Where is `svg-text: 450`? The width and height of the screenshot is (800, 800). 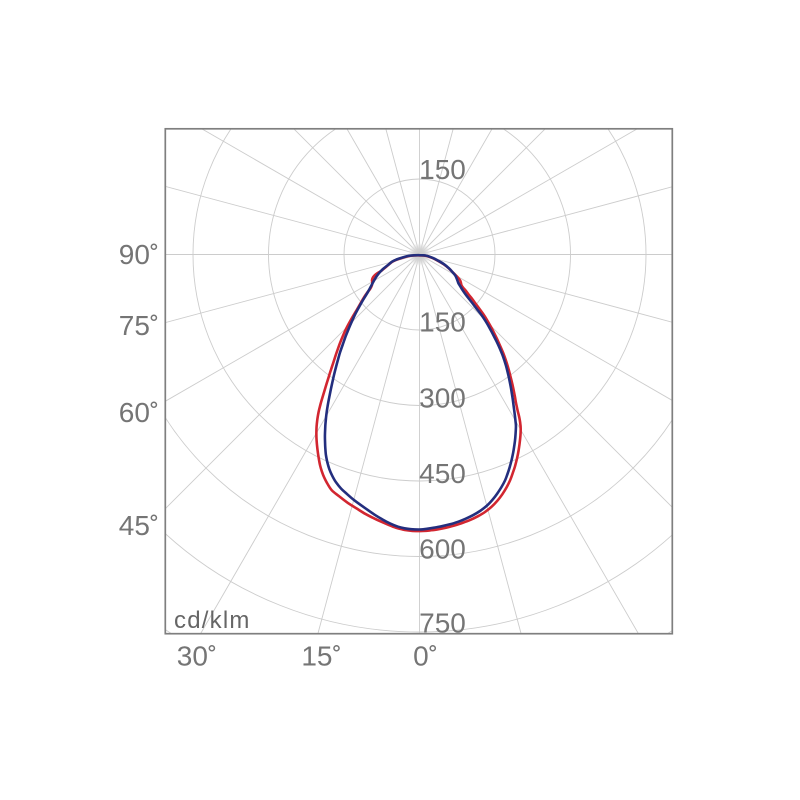 svg-text: 450 is located at coordinates (442, 473).